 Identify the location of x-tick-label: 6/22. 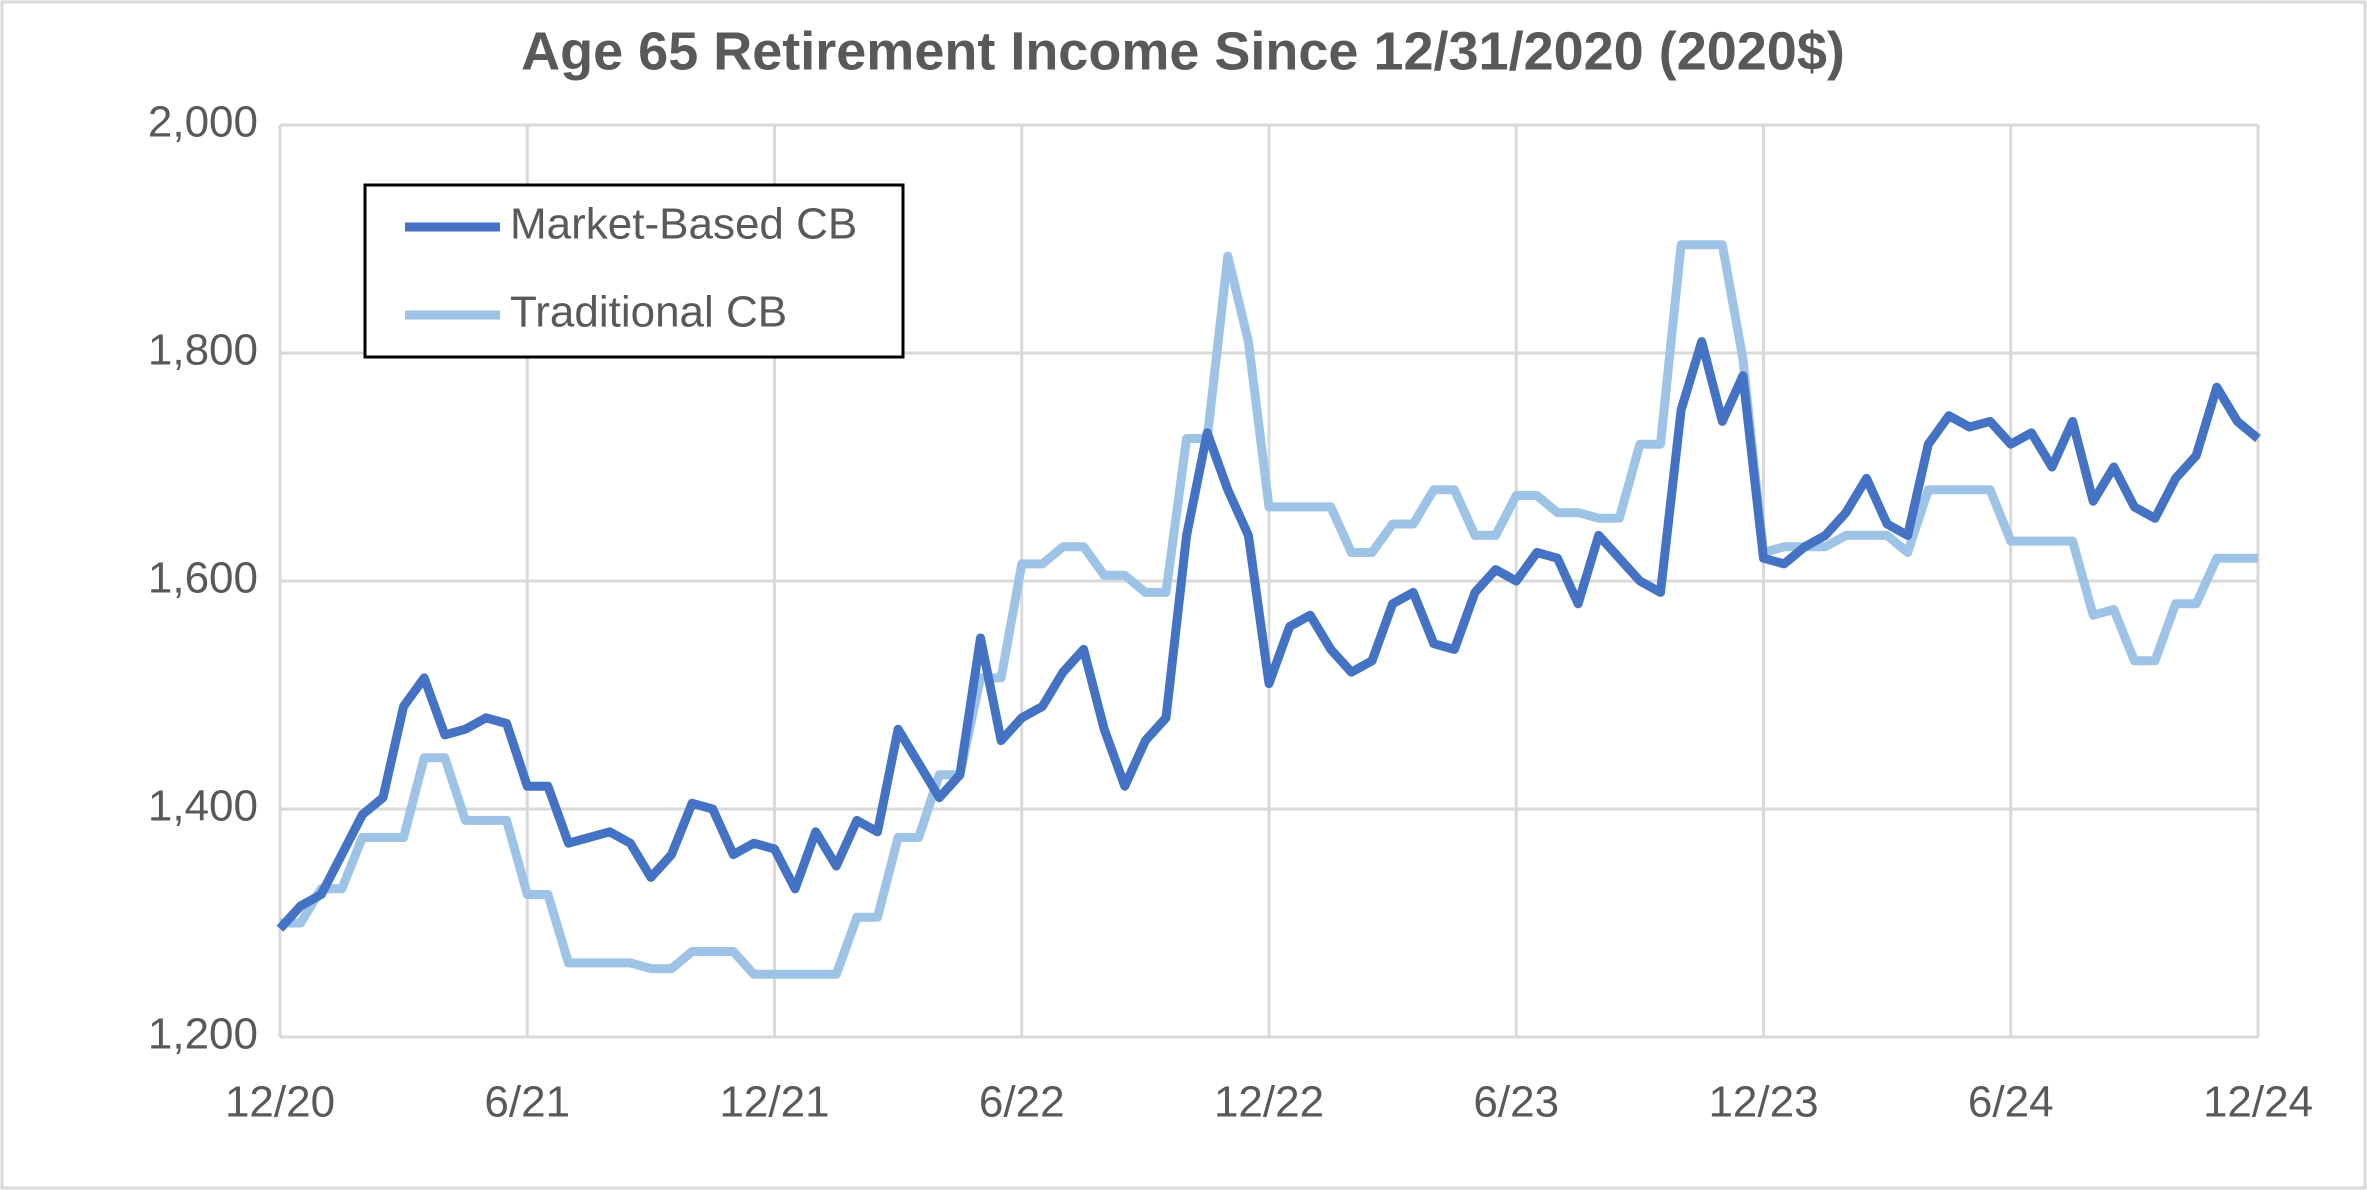
(1022, 1102).